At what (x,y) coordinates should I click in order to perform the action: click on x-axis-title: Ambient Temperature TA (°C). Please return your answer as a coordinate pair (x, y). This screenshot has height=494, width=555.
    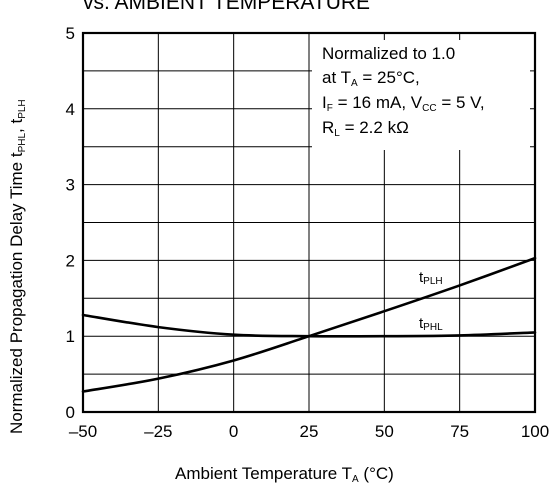
    Looking at the image, I should click on (284, 474).